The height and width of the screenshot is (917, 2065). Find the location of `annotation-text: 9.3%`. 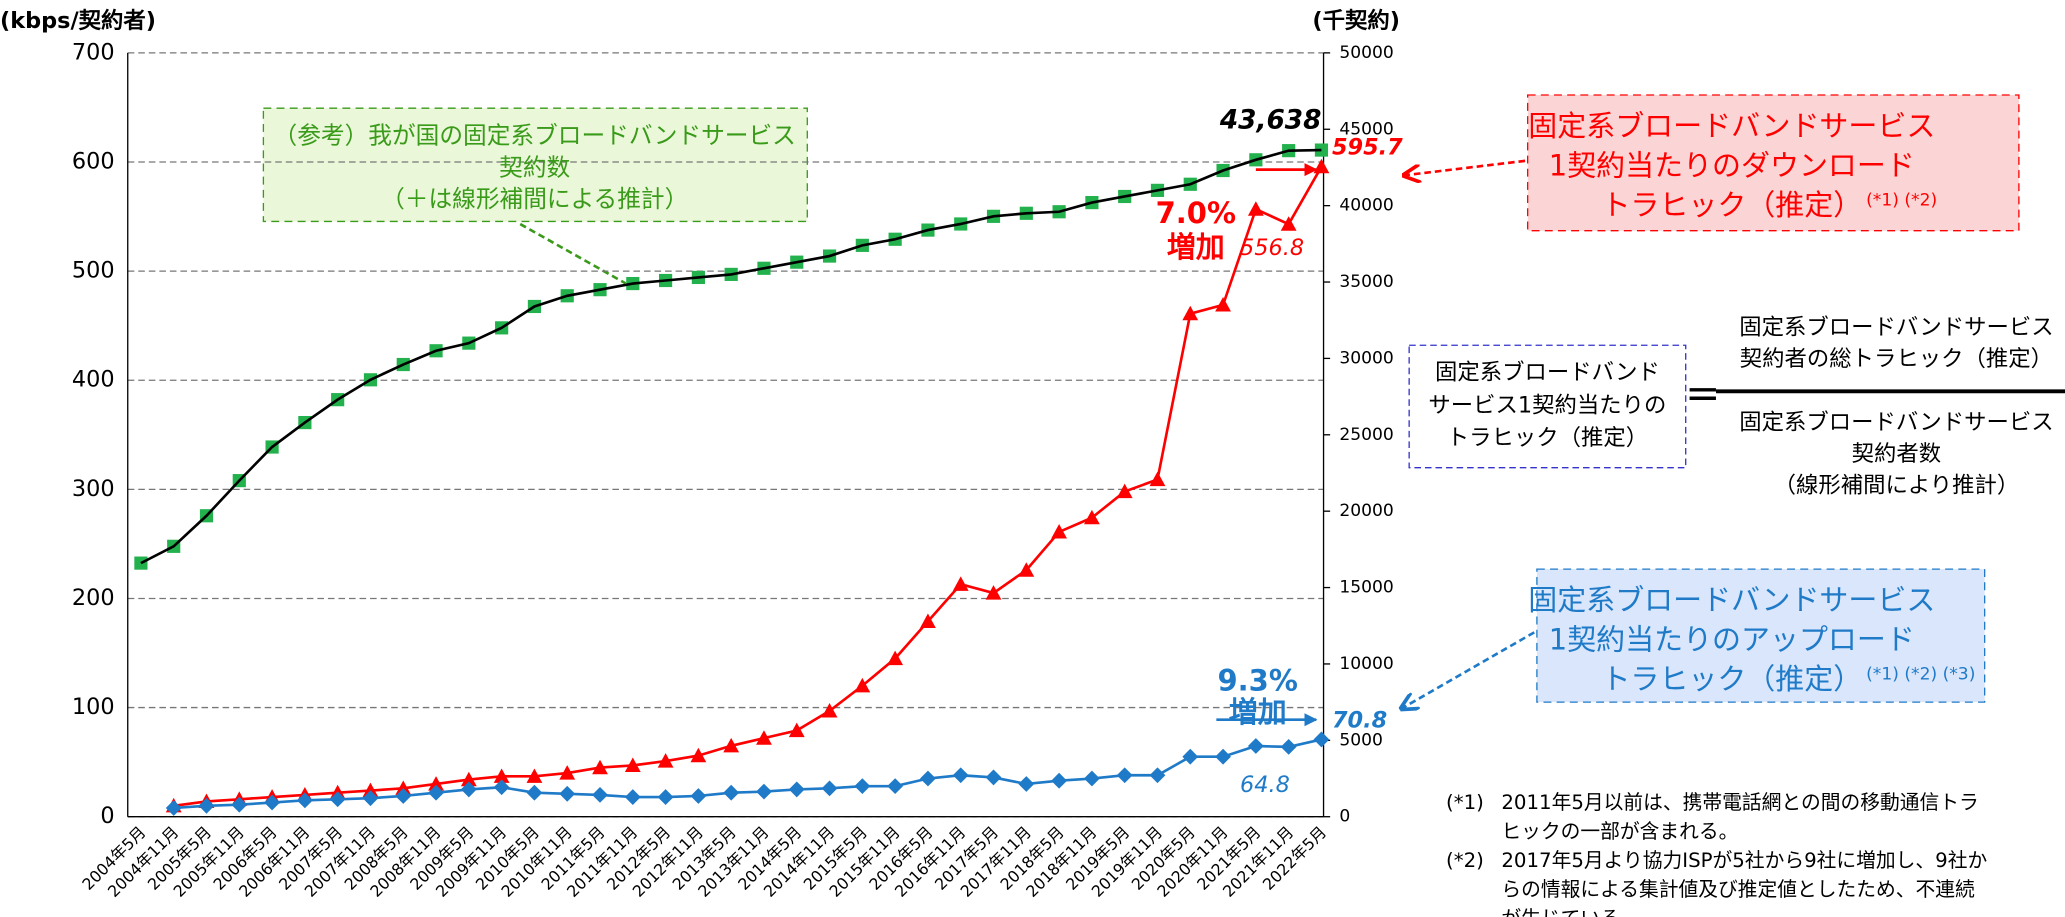

annotation-text: 9.3% is located at coordinates (1258, 680).